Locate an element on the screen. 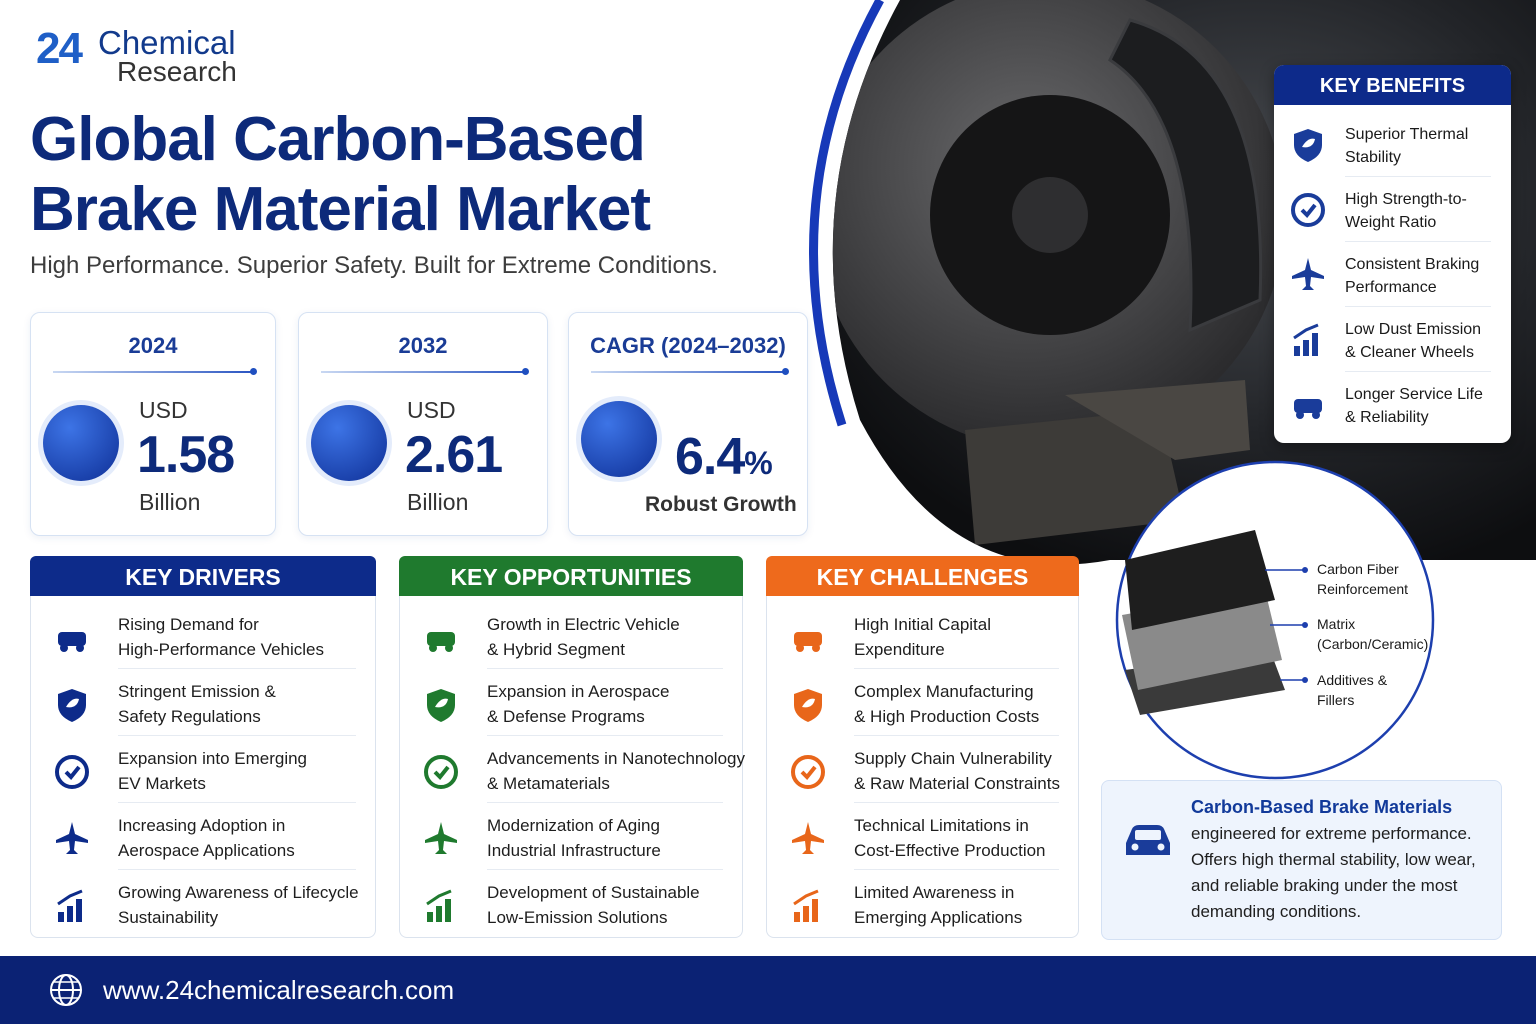 The height and width of the screenshot is (1024, 1536). benefit-text: Low Dust Emission & Cleaner Wheels is located at coordinates (1413, 341).